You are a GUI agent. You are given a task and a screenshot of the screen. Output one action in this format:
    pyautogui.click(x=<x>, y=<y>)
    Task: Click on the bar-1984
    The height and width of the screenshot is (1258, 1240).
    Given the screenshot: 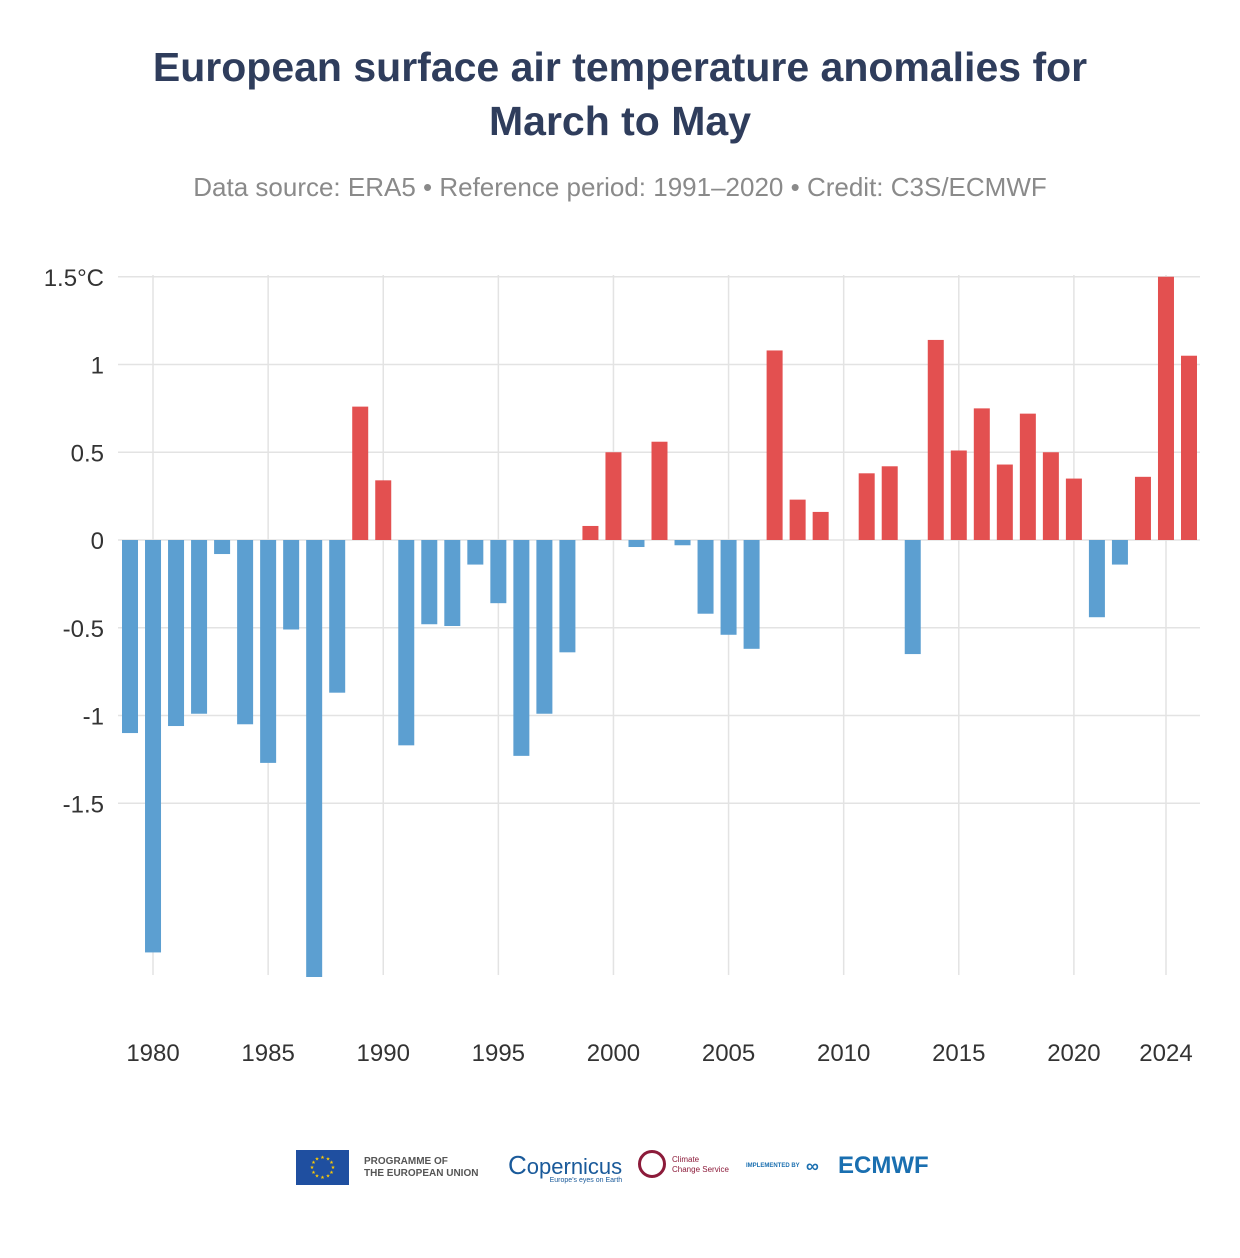 What is the action you would take?
    pyautogui.click(x=245, y=632)
    